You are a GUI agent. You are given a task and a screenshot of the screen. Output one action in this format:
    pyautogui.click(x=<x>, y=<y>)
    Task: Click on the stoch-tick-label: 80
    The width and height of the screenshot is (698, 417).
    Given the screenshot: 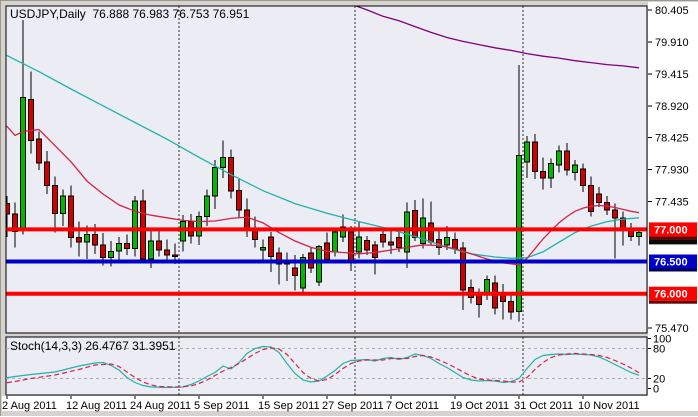 What is the action you would take?
    pyautogui.click(x=659, y=350)
    